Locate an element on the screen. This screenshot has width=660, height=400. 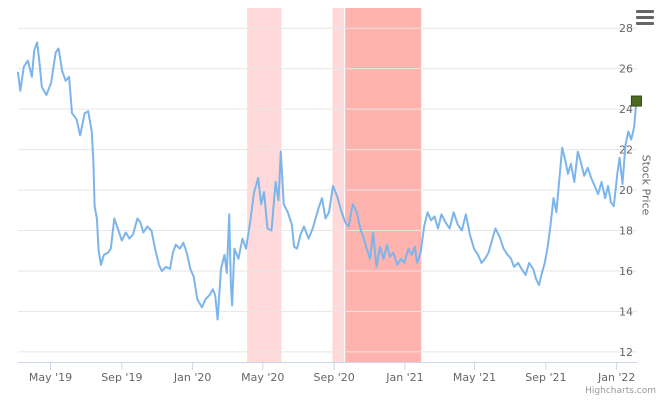
credits-link: Highcharts.com is located at coordinates (620, 391).